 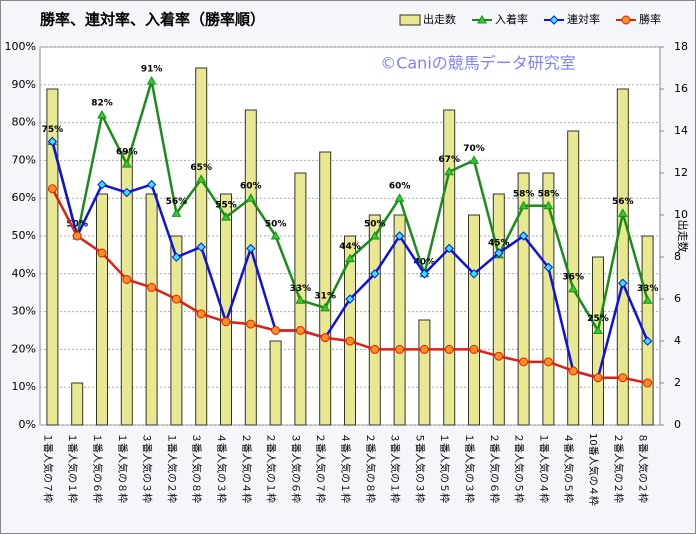 What do you see at coordinates (24, 386) in the screenshot?
I see `y-tick-label: 10%` at bounding box center [24, 386].